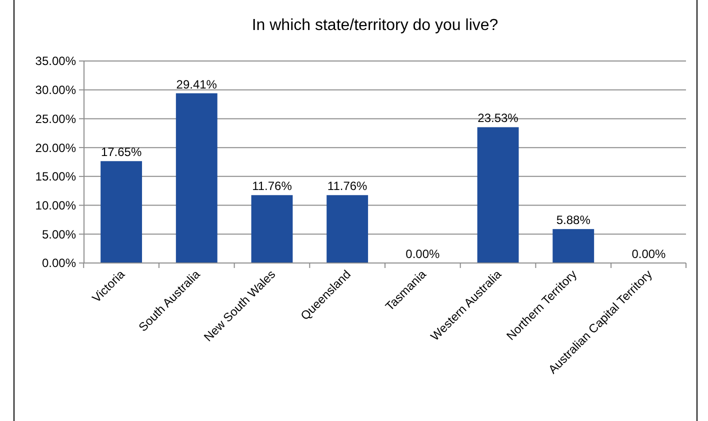 Image resolution: width=708 pixels, height=421 pixels. Describe the element at coordinates (55, 177) in the screenshot. I see `y-tick-label: 15.00%` at that location.